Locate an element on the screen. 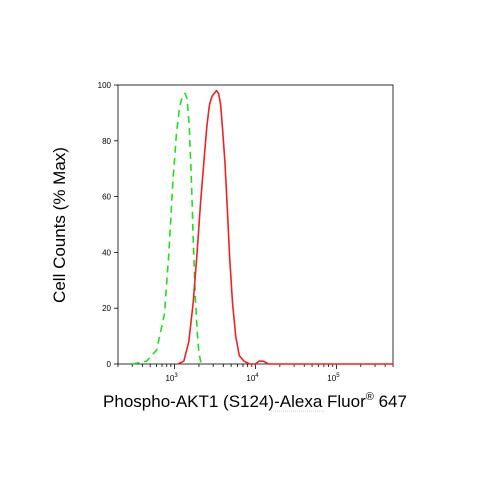  x-axis-title: Phospho-AKT1 (S124)-Alexa Fluor® 647 is located at coordinates (255, 401).